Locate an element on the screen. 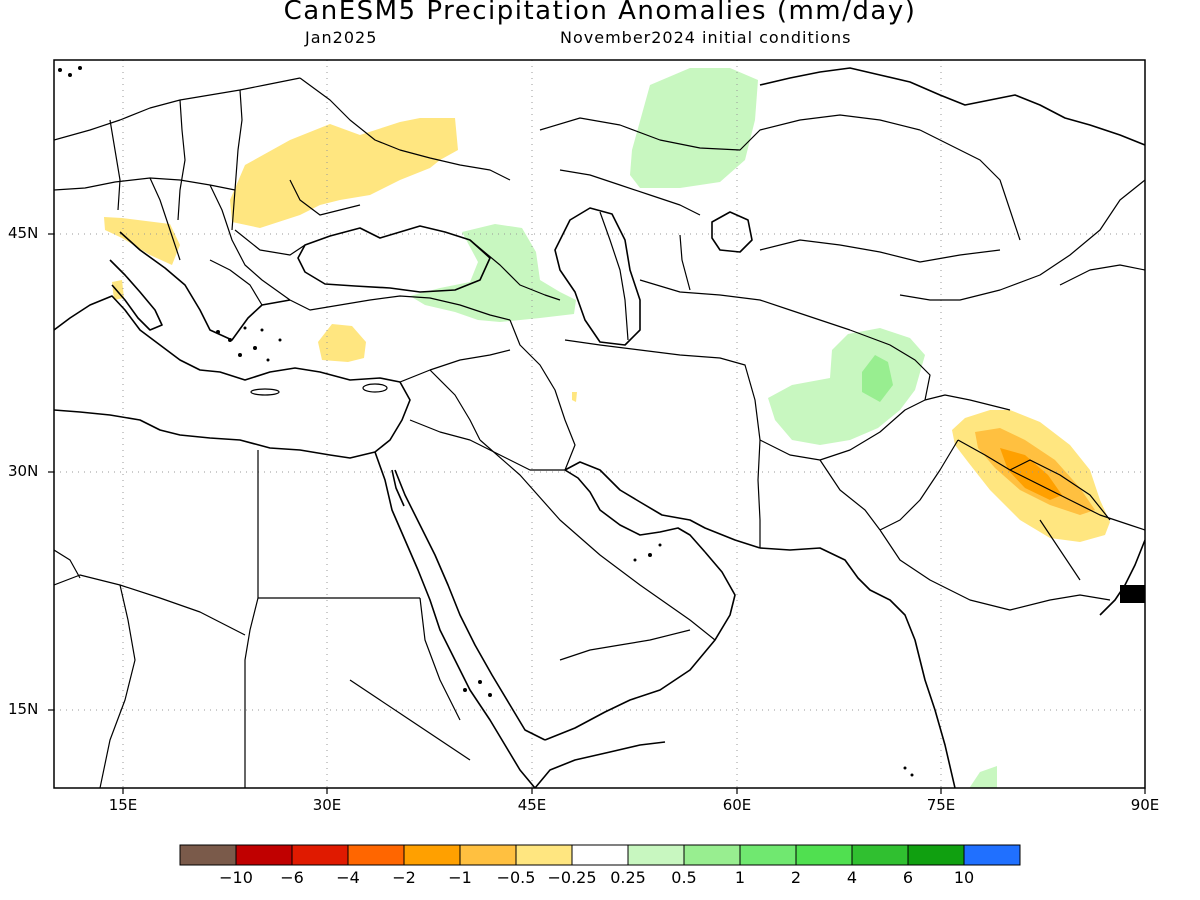 The height and width of the screenshot is (900, 1200). colorbar is located at coordinates (600, 855).